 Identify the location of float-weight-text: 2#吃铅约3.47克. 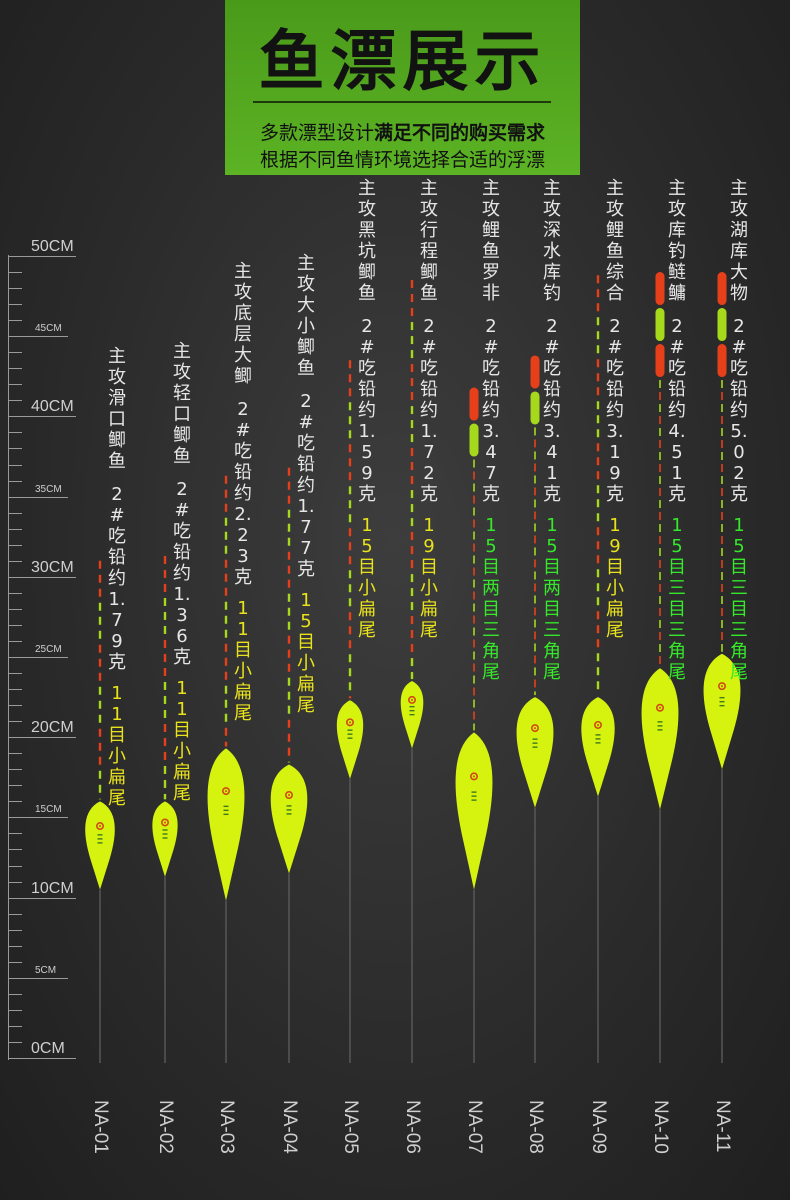
(491, 410).